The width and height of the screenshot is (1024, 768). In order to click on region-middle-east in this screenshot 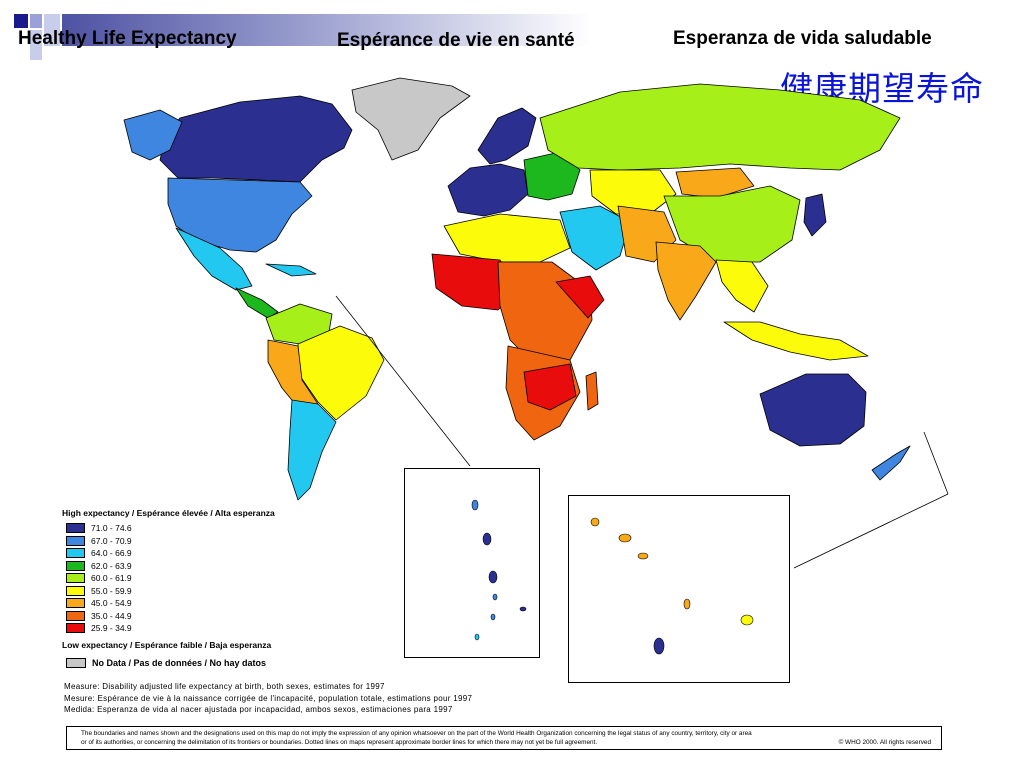, I will do `click(595, 238)`.